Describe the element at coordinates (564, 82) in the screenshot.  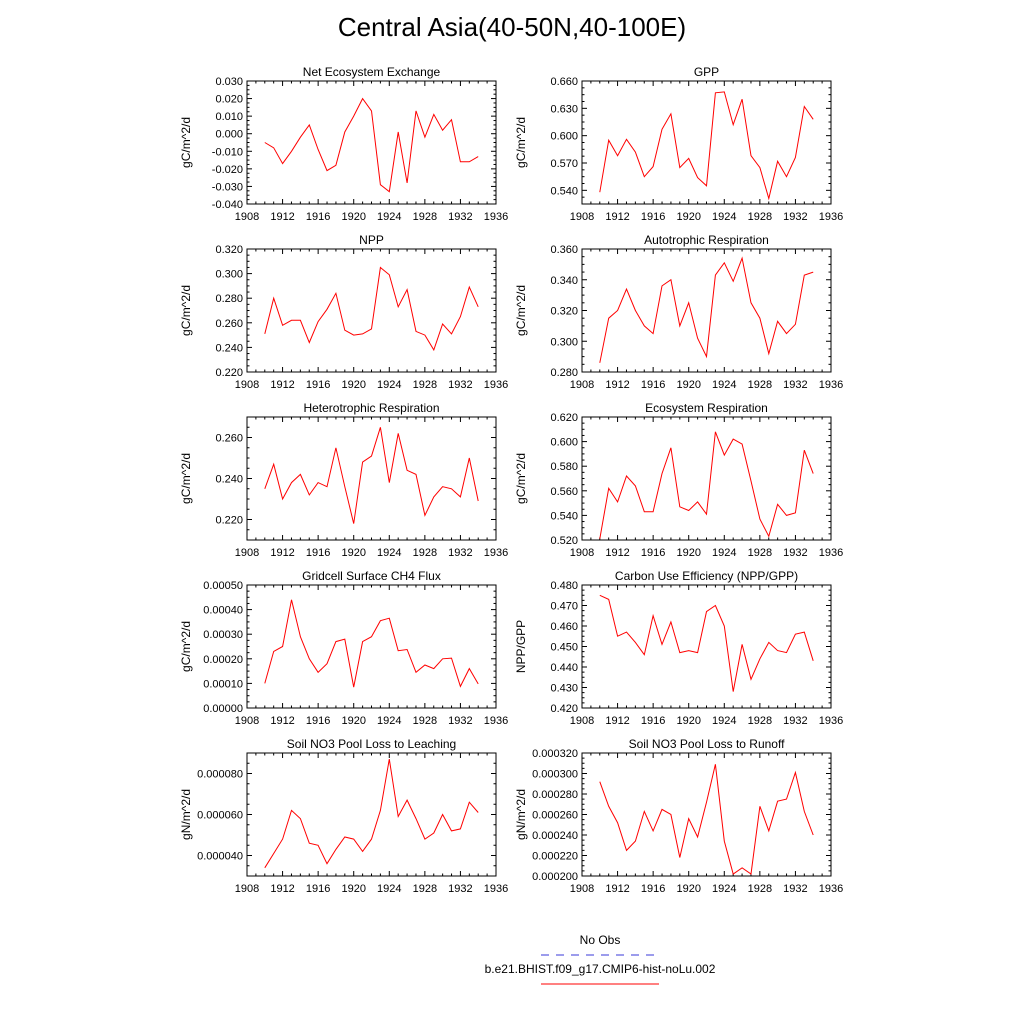
I see `y-tick-label: 0.660` at that location.